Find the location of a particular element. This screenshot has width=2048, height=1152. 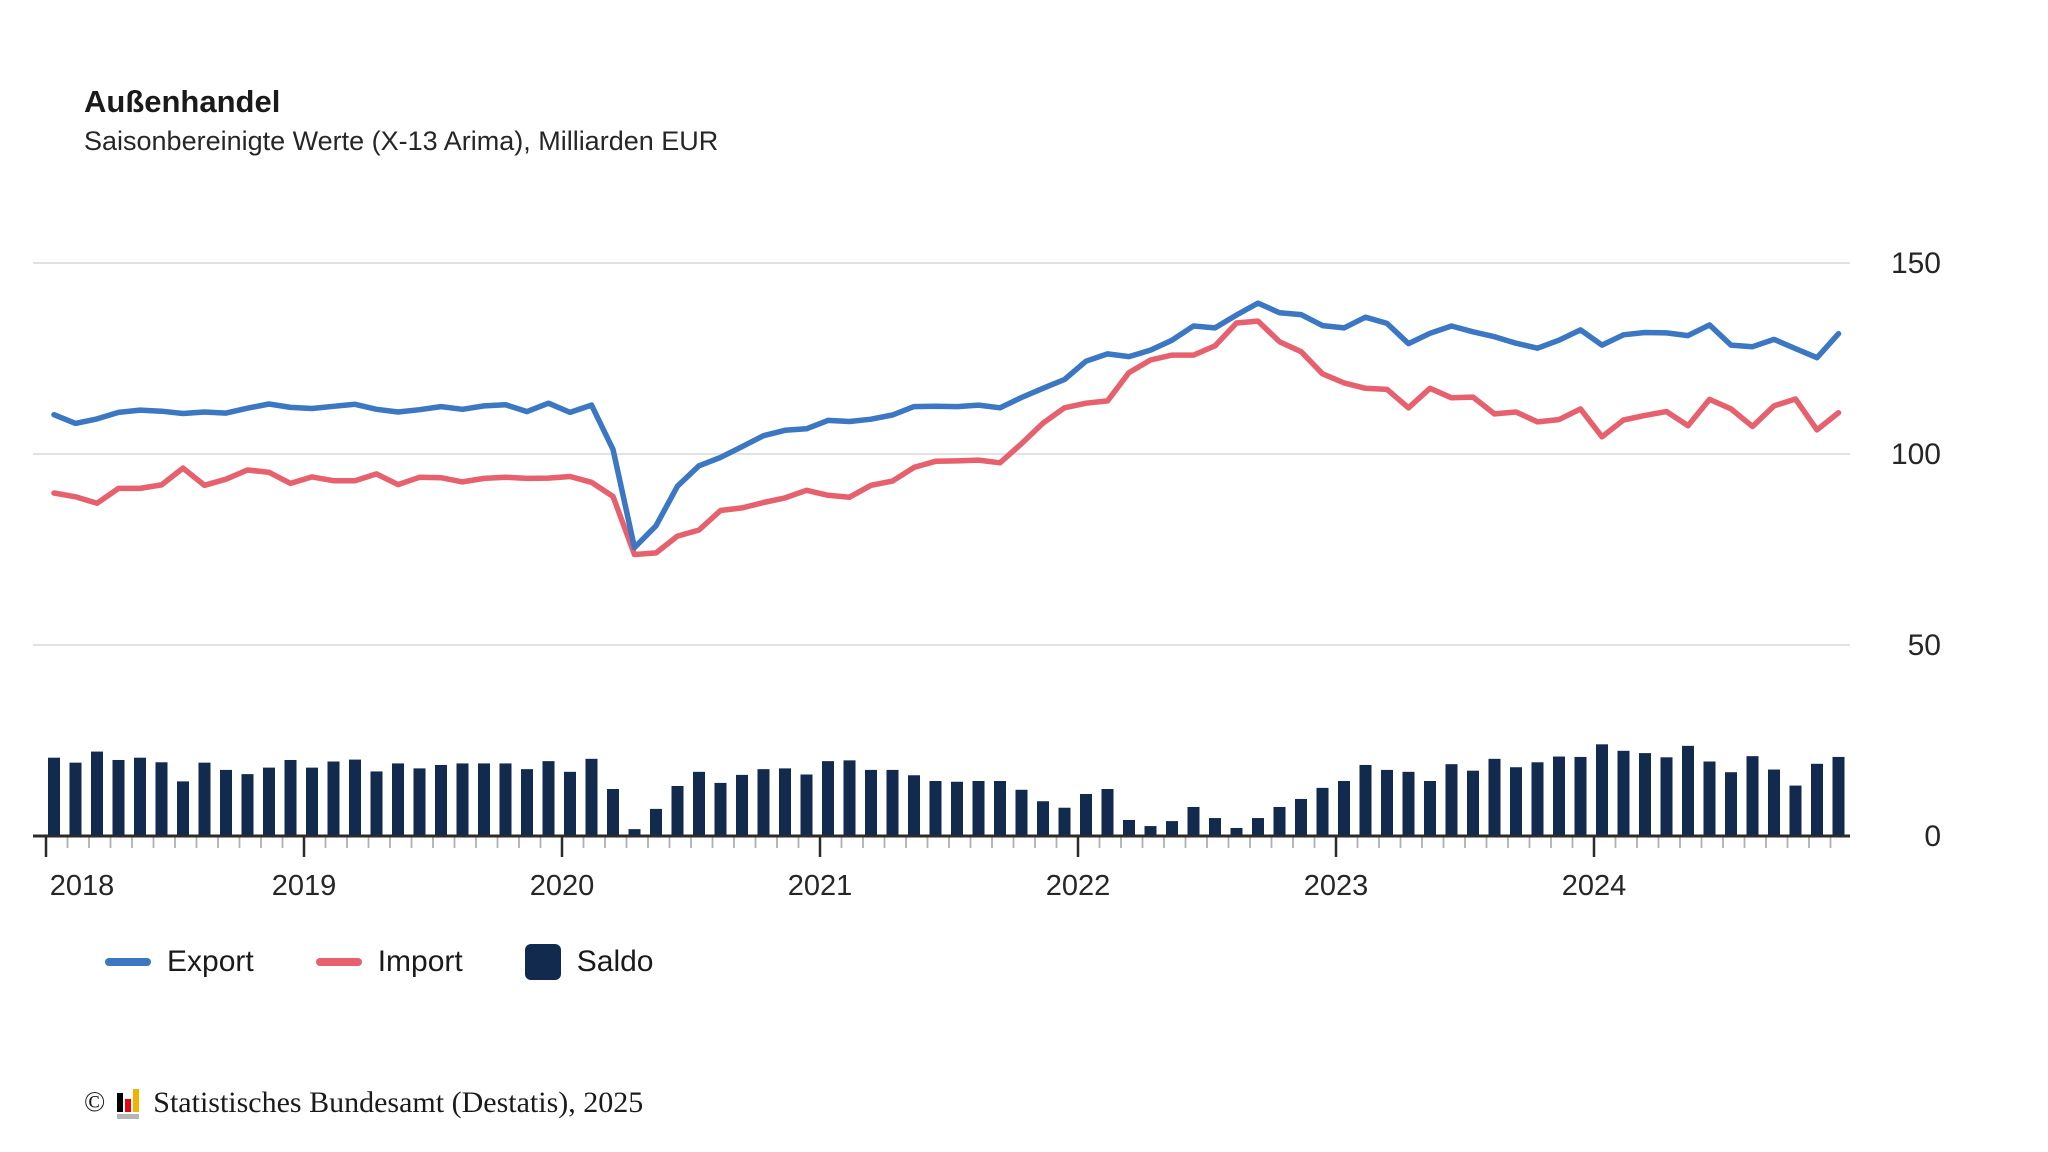

legend-label-saldo: Saldo is located at coordinates (615, 961).